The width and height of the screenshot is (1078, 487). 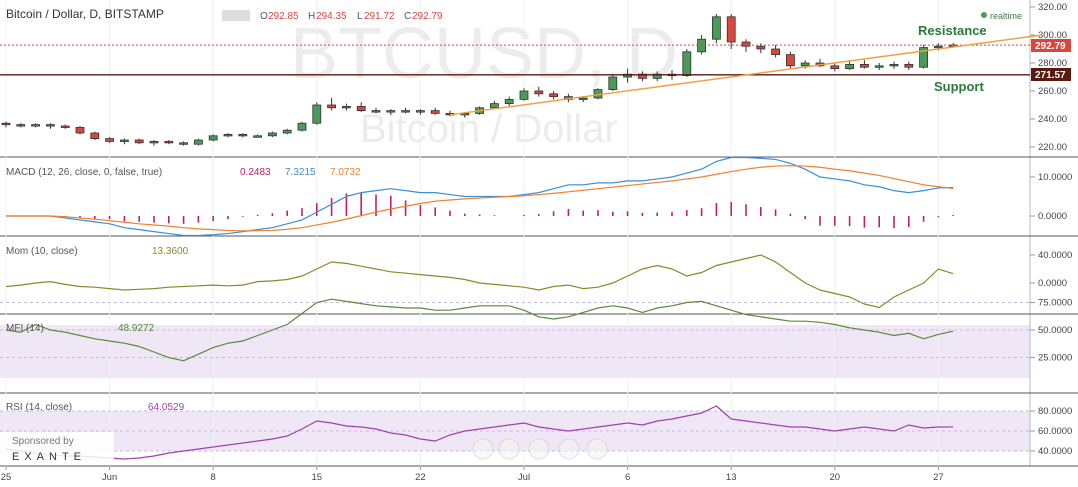 I want to click on ohlc-h: 294.35, so click(x=331, y=16).